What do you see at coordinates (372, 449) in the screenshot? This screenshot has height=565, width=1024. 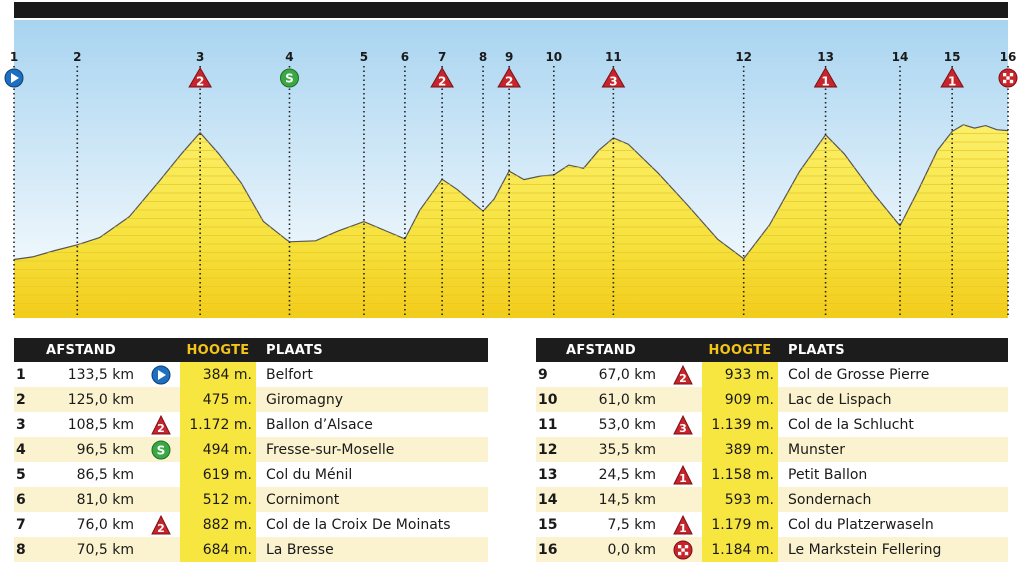 I see `place-cell: Fresse-sur-Moselle` at bounding box center [372, 449].